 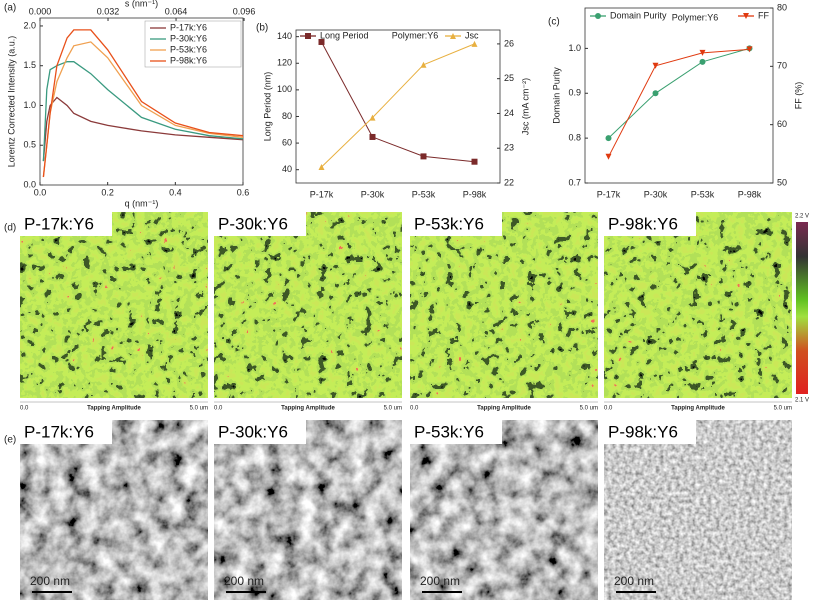 What do you see at coordinates (29, 145) in the screenshot?
I see `y-tick-label: 0.5` at bounding box center [29, 145].